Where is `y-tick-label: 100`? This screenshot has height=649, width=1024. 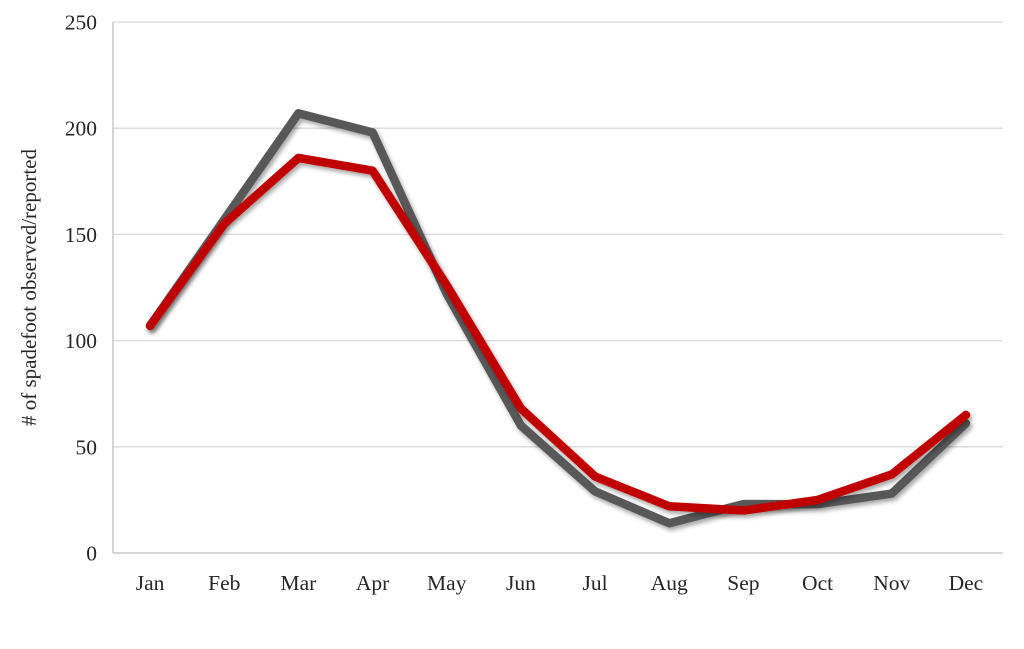 y-tick-label: 100 is located at coordinates (81, 341).